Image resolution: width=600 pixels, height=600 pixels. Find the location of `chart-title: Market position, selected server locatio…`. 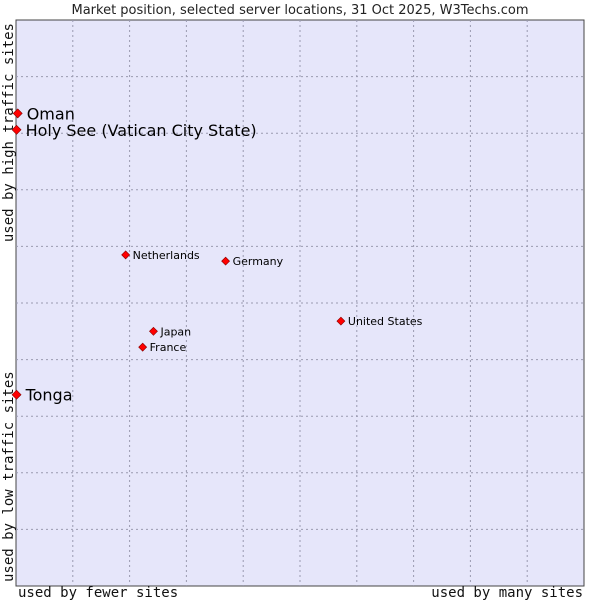

chart-title: Market position, selected server locatio… is located at coordinates (299, 10).